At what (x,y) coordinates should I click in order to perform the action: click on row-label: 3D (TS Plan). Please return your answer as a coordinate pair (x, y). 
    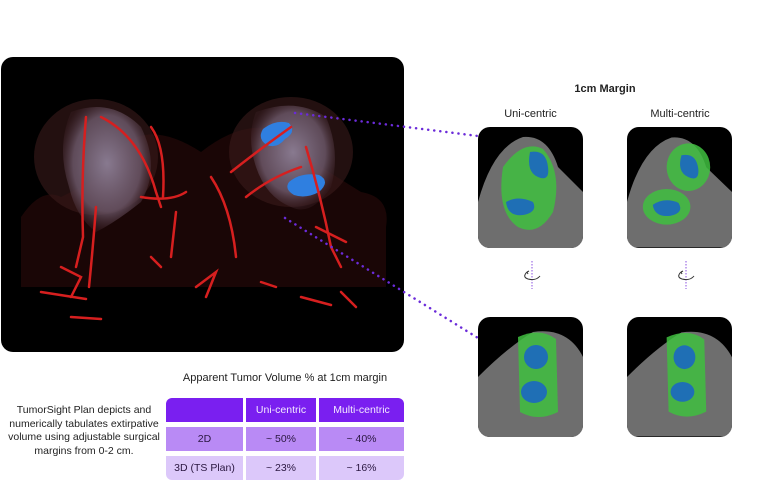
    Looking at the image, I should click on (204, 468).